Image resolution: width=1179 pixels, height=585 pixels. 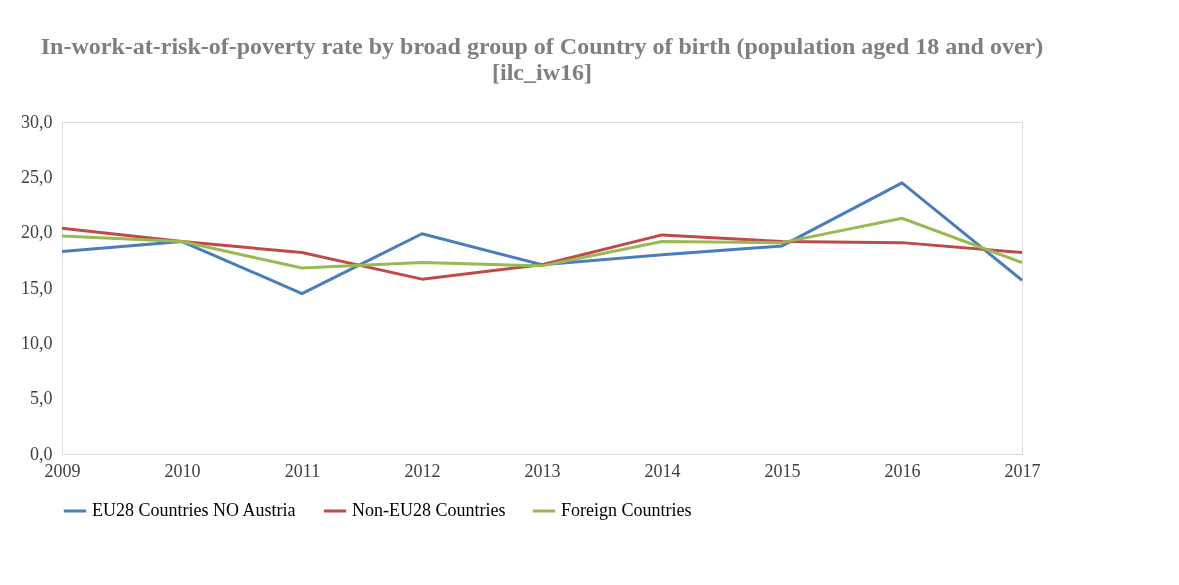 What do you see at coordinates (194, 510) in the screenshot?
I see `legend-label: EU28 Countries NO Austria` at bounding box center [194, 510].